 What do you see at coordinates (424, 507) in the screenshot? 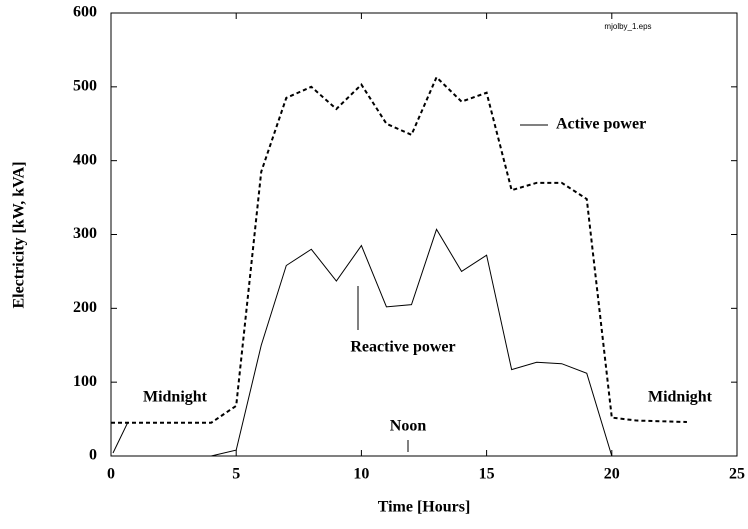
I see `x-axis-label: Time [Hours]` at bounding box center [424, 507].